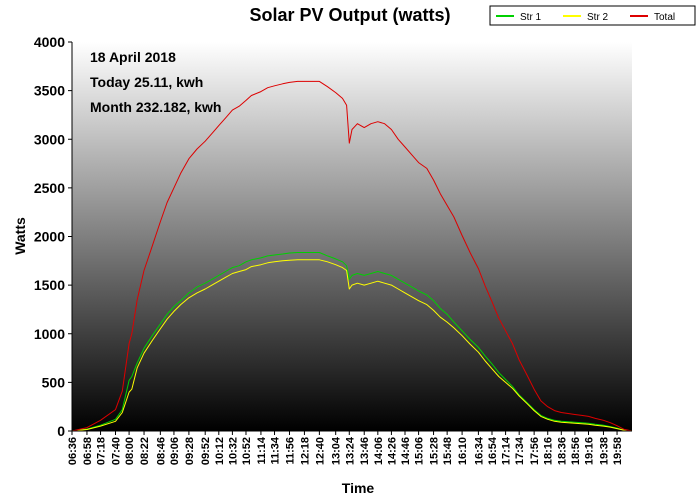 The width and height of the screenshot is (700, 500). I want to click on x-tick-label: 09:52, so click(206, 451).